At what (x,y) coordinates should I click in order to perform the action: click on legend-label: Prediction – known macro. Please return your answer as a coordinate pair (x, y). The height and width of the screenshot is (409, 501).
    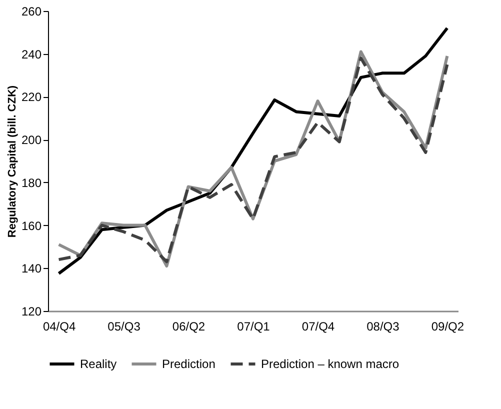
    Looking at the image, I should click on (330, 364).